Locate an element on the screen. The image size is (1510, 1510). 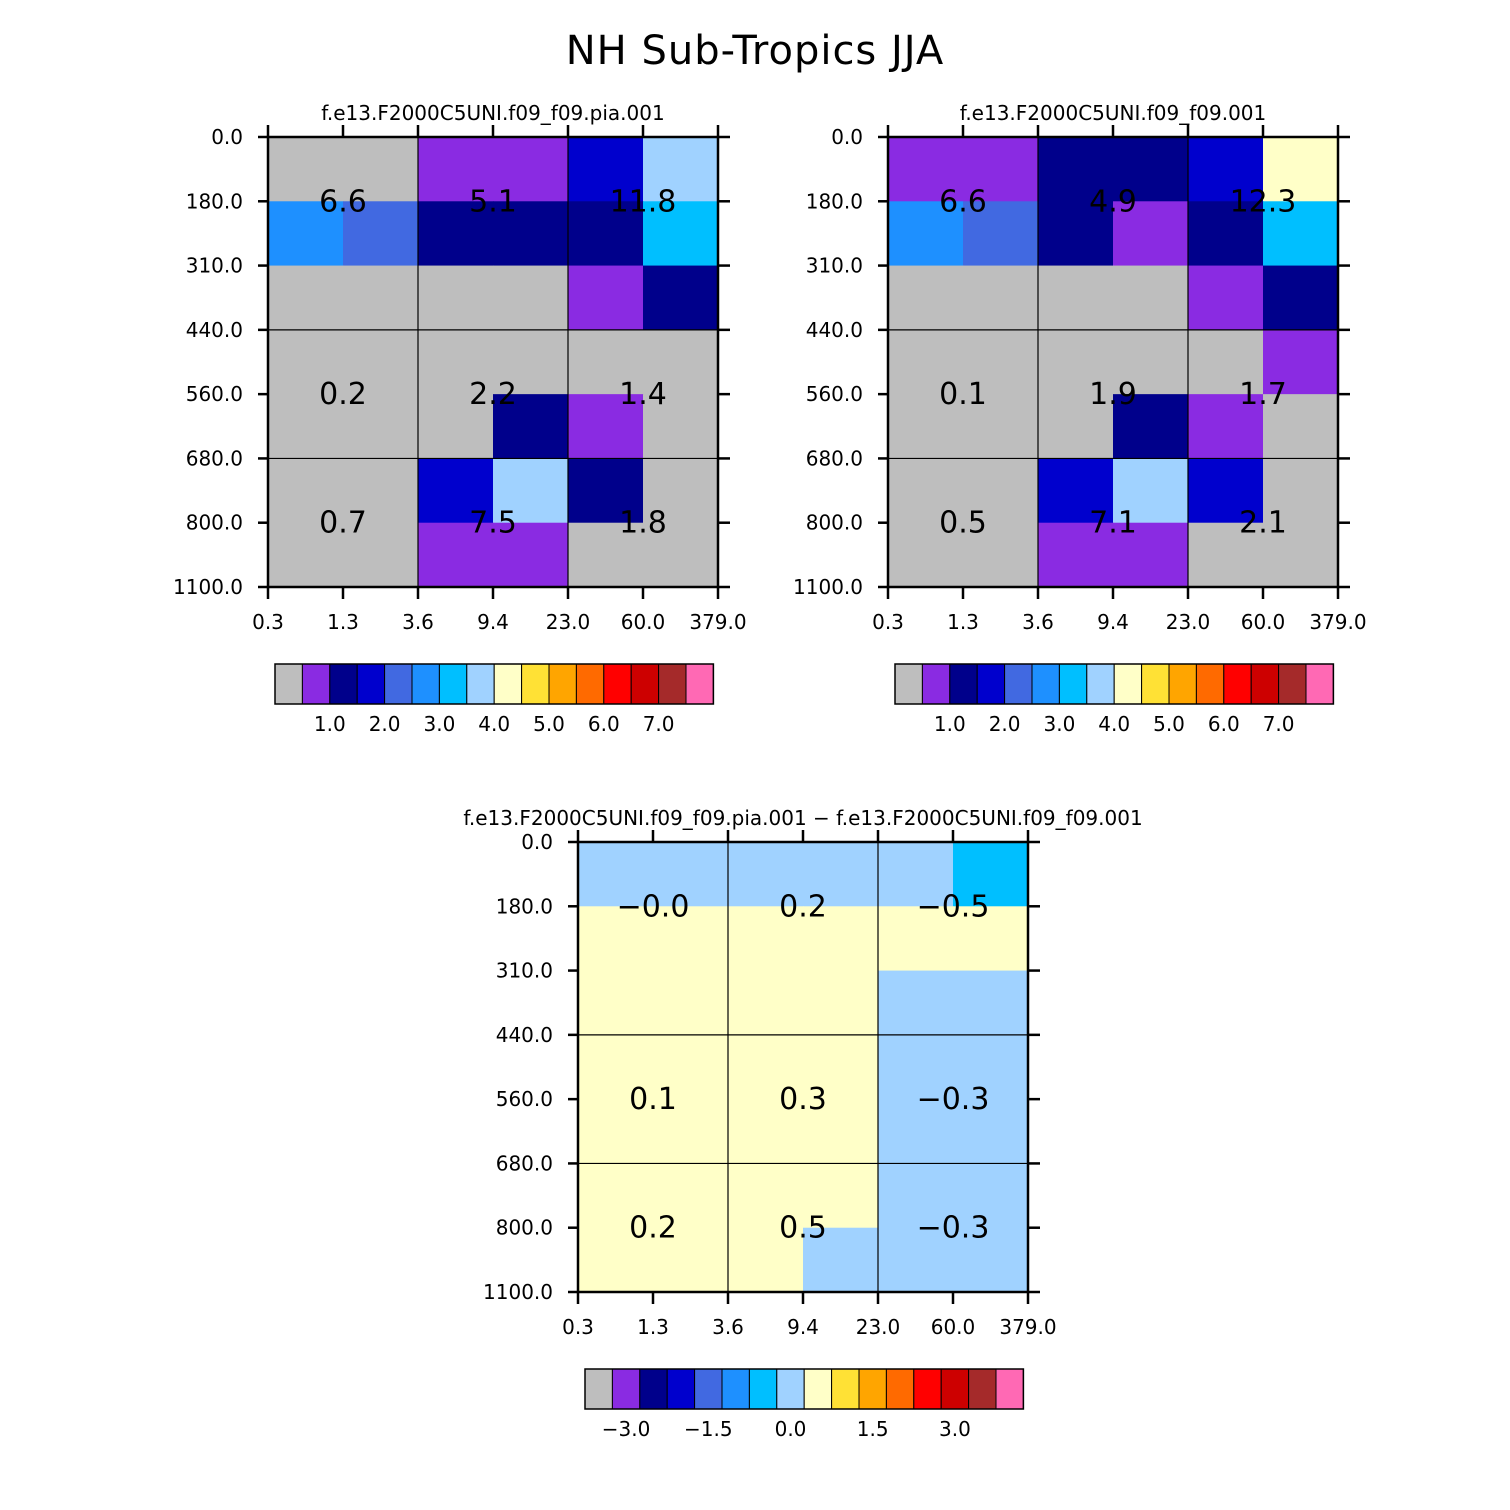
colorbar-frame is located at coordinates (1114, 684).